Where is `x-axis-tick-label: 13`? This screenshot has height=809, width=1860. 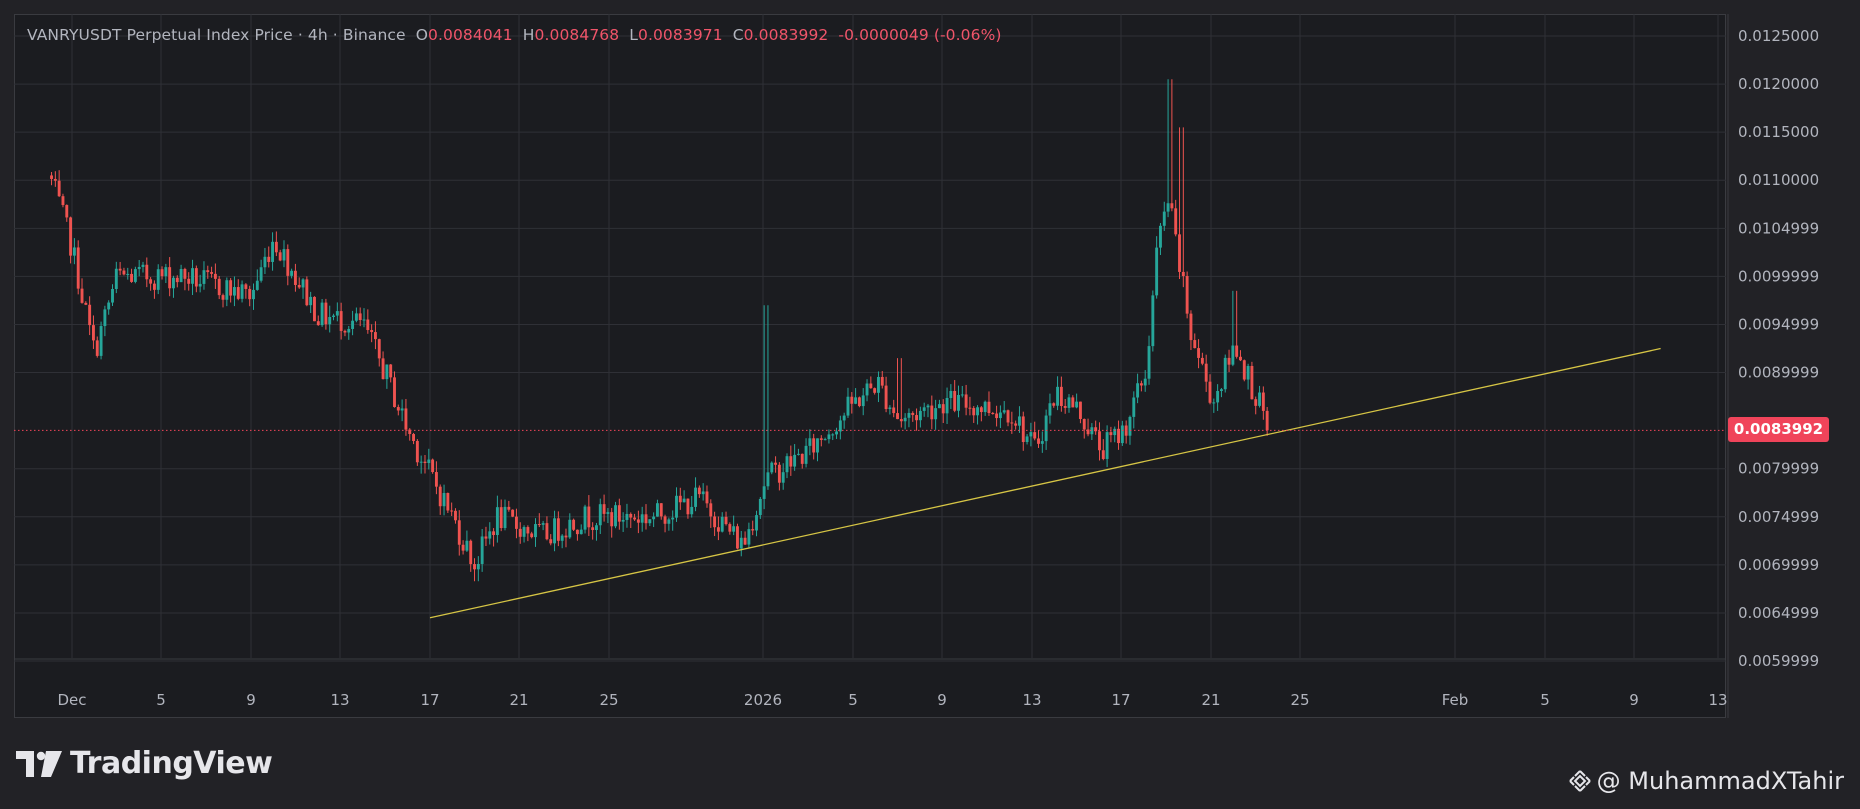 x-axis-tick-label: 13 is located at coordinates (1031, 700).